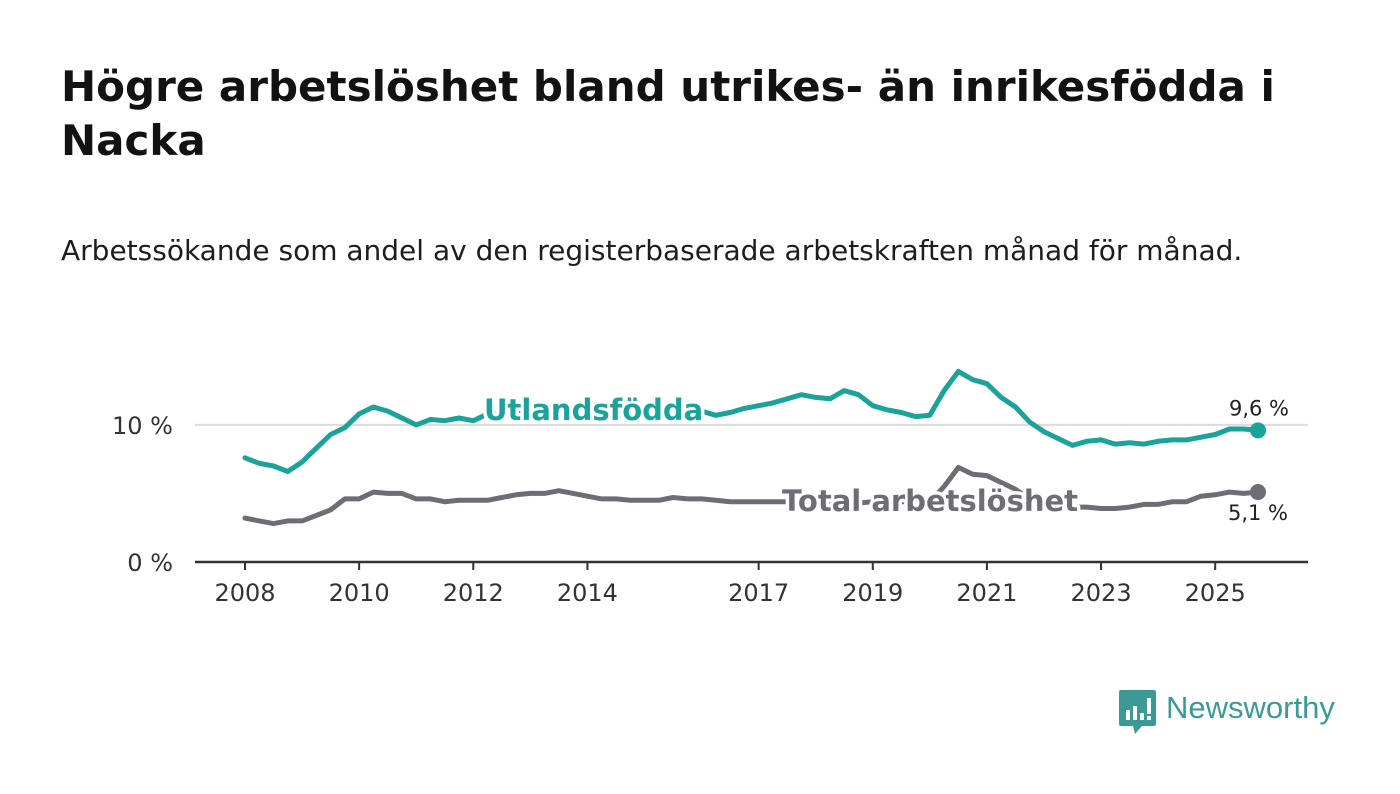  What do you see at coordinates (1258, 492) in the screenshot?
I see `series-end-point-total-arbetsloshet` at bounding box center [1258, 492].